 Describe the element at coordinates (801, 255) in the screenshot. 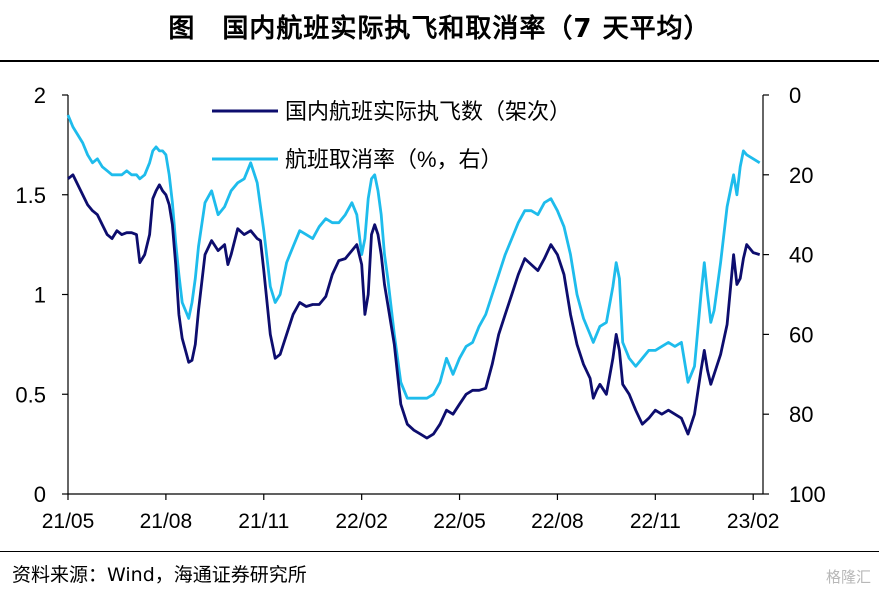

I see `right-tick-label: 40` at that location.